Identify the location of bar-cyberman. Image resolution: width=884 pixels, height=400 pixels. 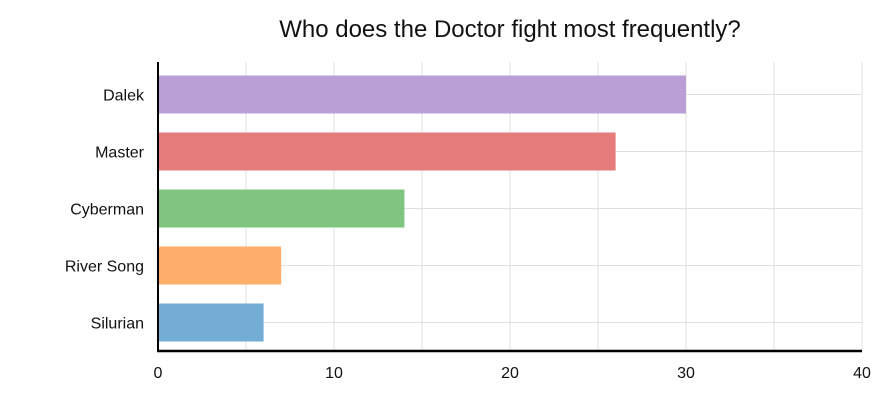
(281, 208).